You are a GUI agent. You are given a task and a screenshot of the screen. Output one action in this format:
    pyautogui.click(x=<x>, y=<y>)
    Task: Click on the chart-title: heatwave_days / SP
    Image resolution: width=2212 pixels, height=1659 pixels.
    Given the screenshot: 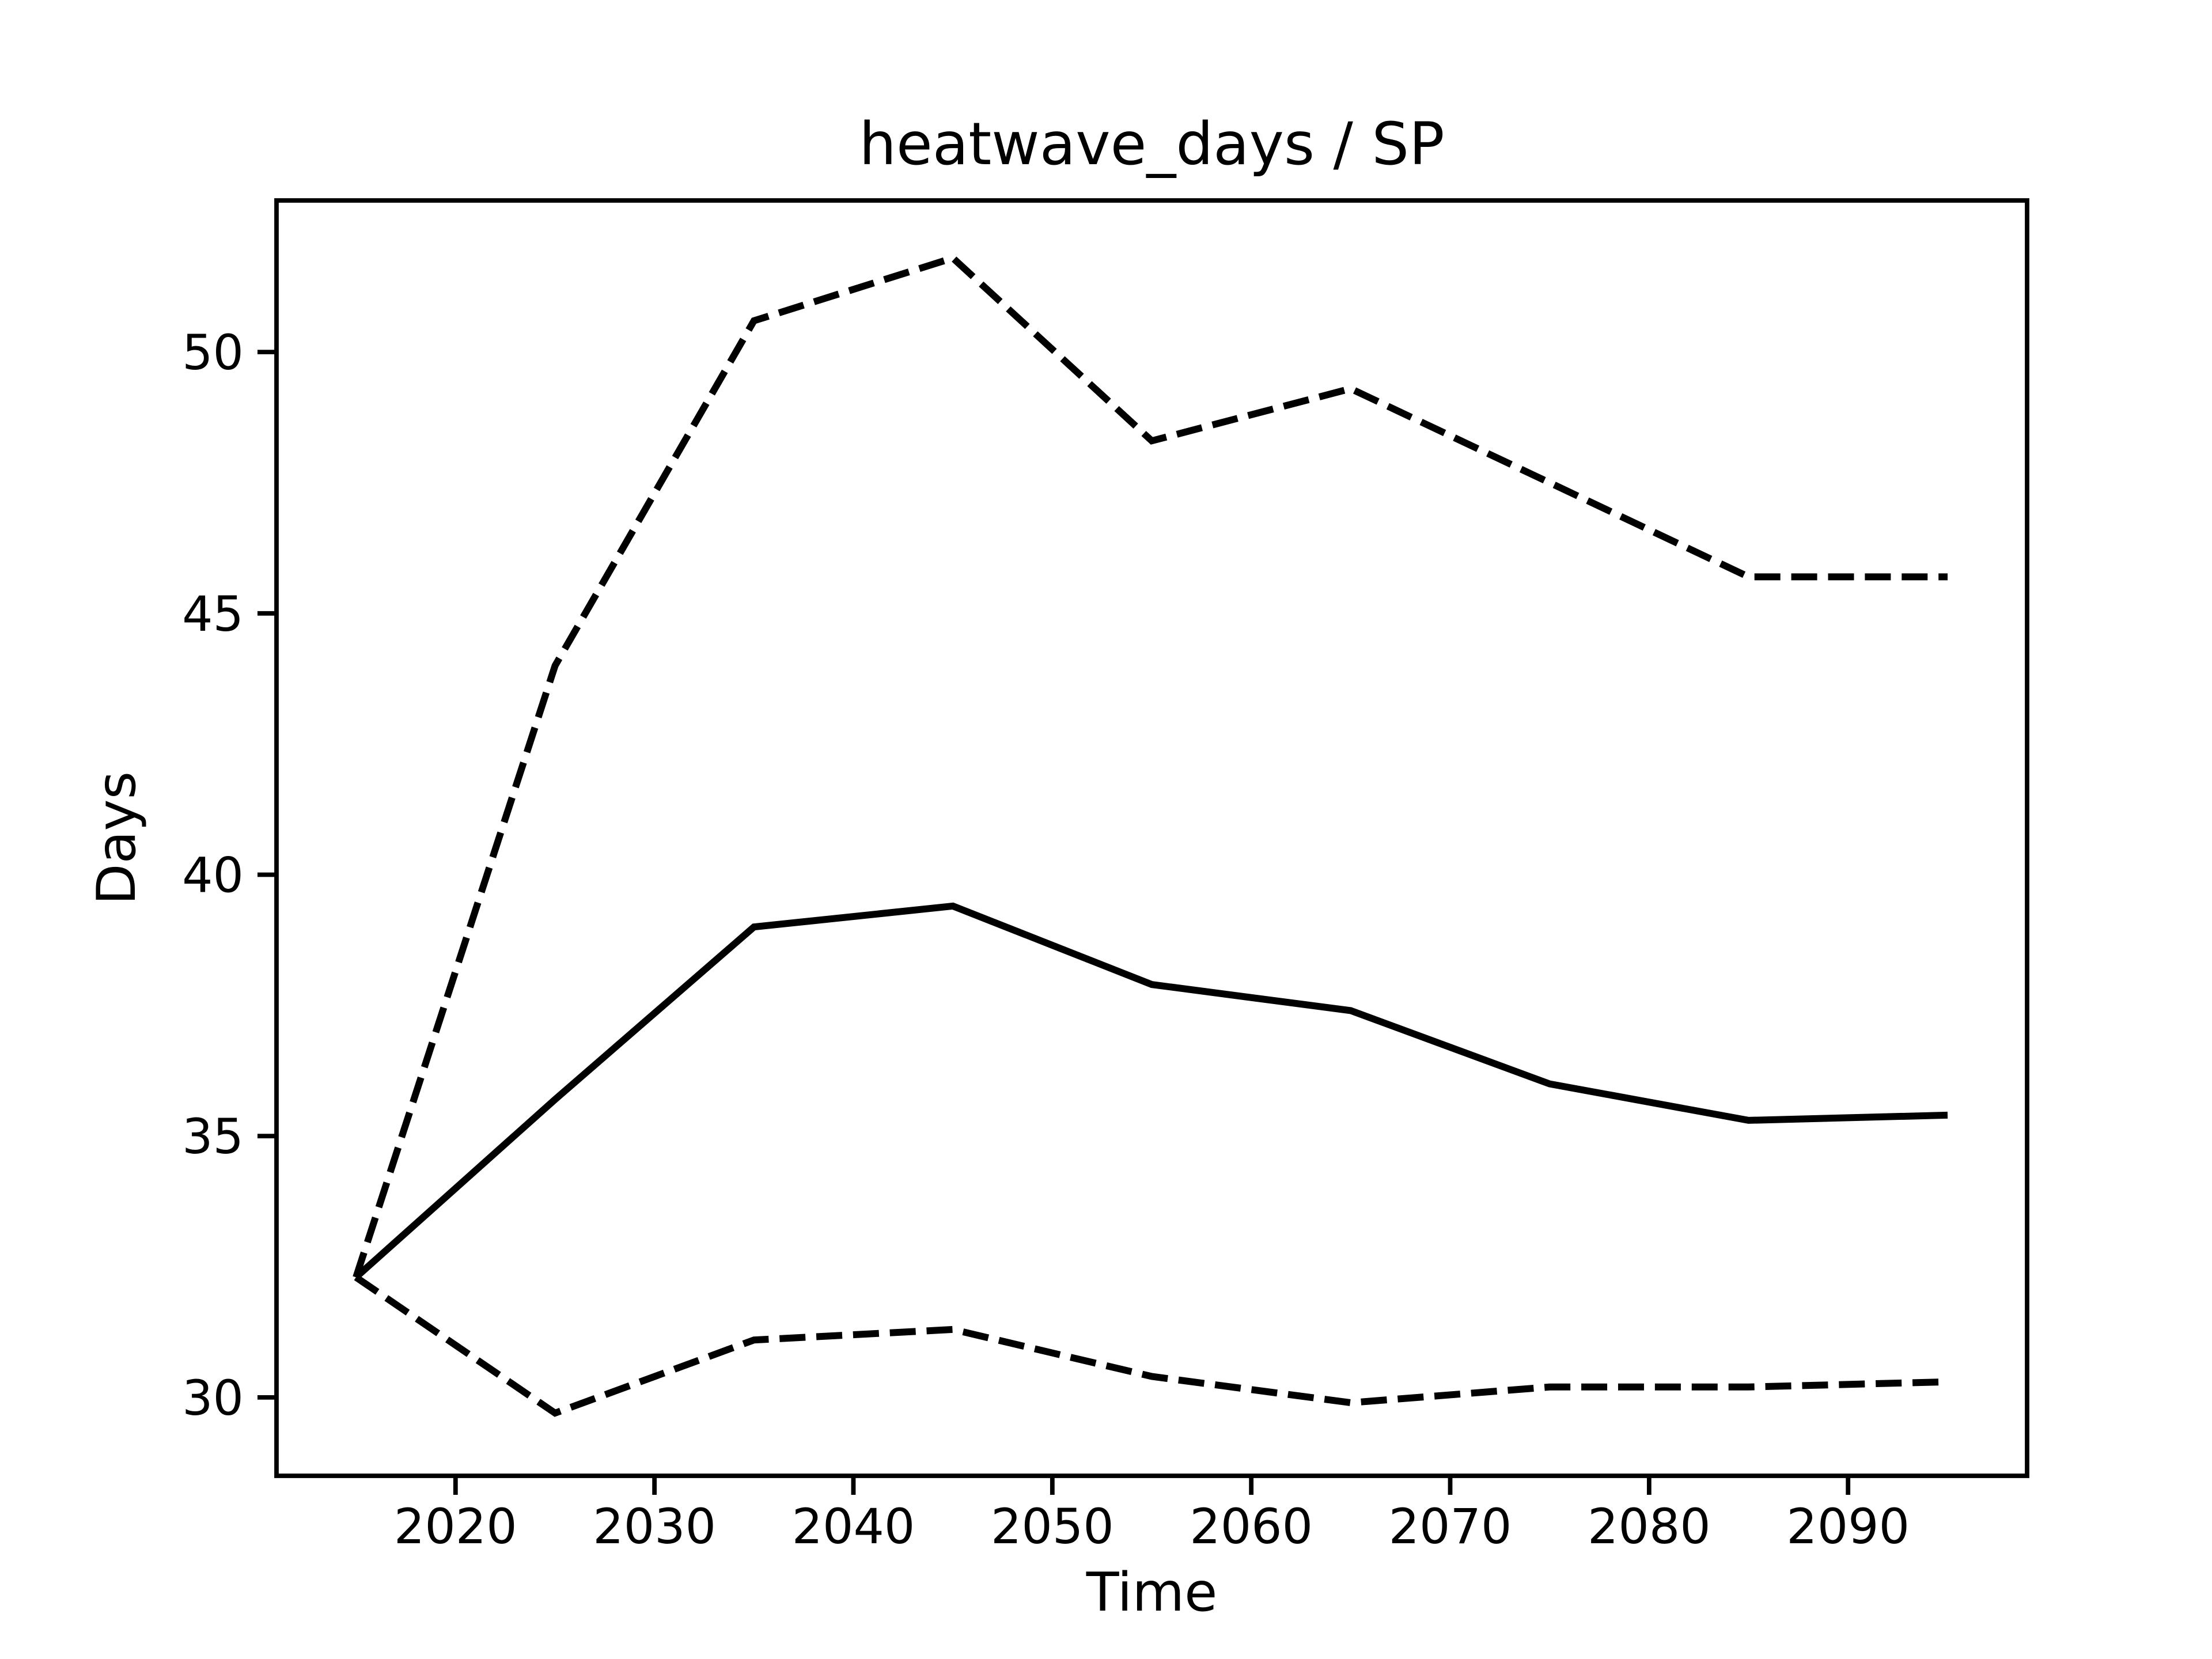 What is the action you would take?
    pyautogui.click(x=1151, y=144)
    